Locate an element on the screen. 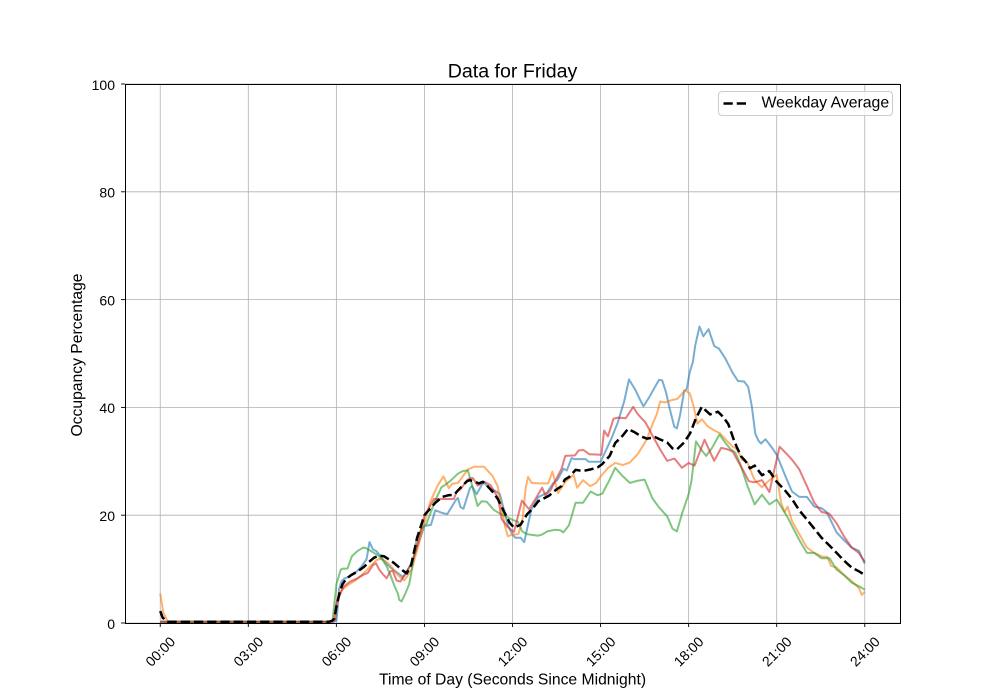  svg-text: 0 is located at coordinates (111, 624).